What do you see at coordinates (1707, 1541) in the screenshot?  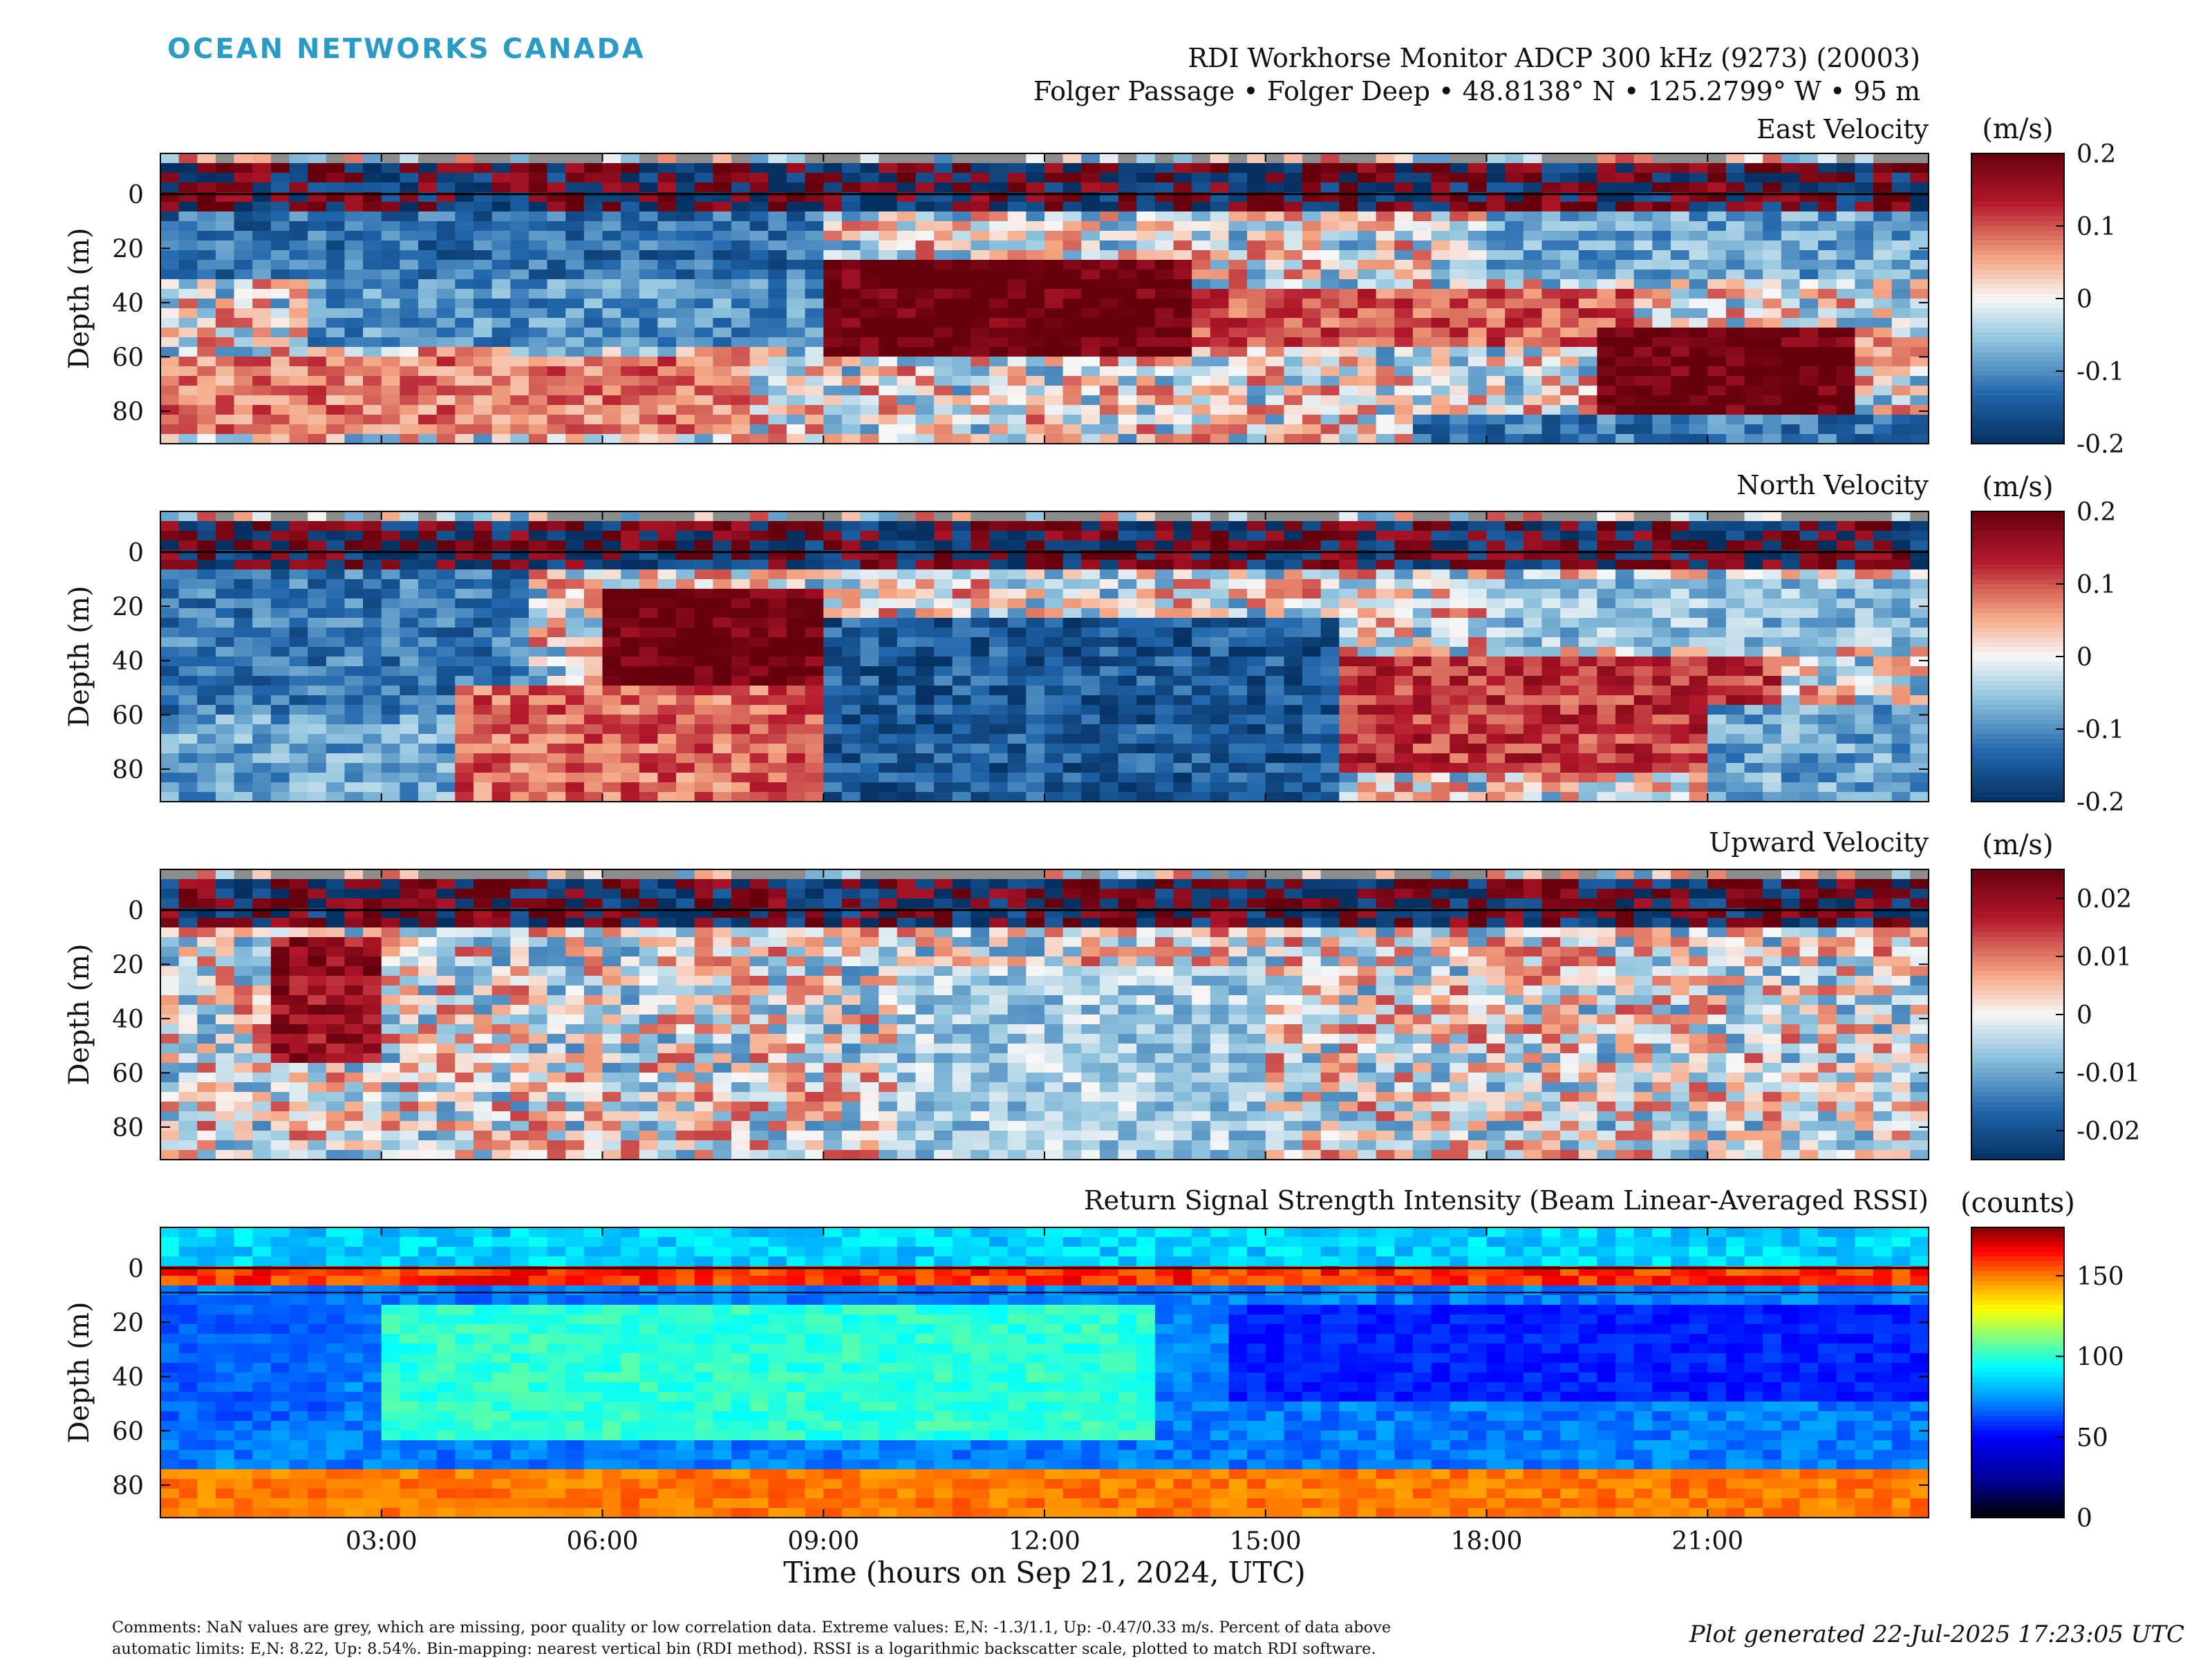 I see `xtick-label: 21:00` at bounding box center [1707, 1541].